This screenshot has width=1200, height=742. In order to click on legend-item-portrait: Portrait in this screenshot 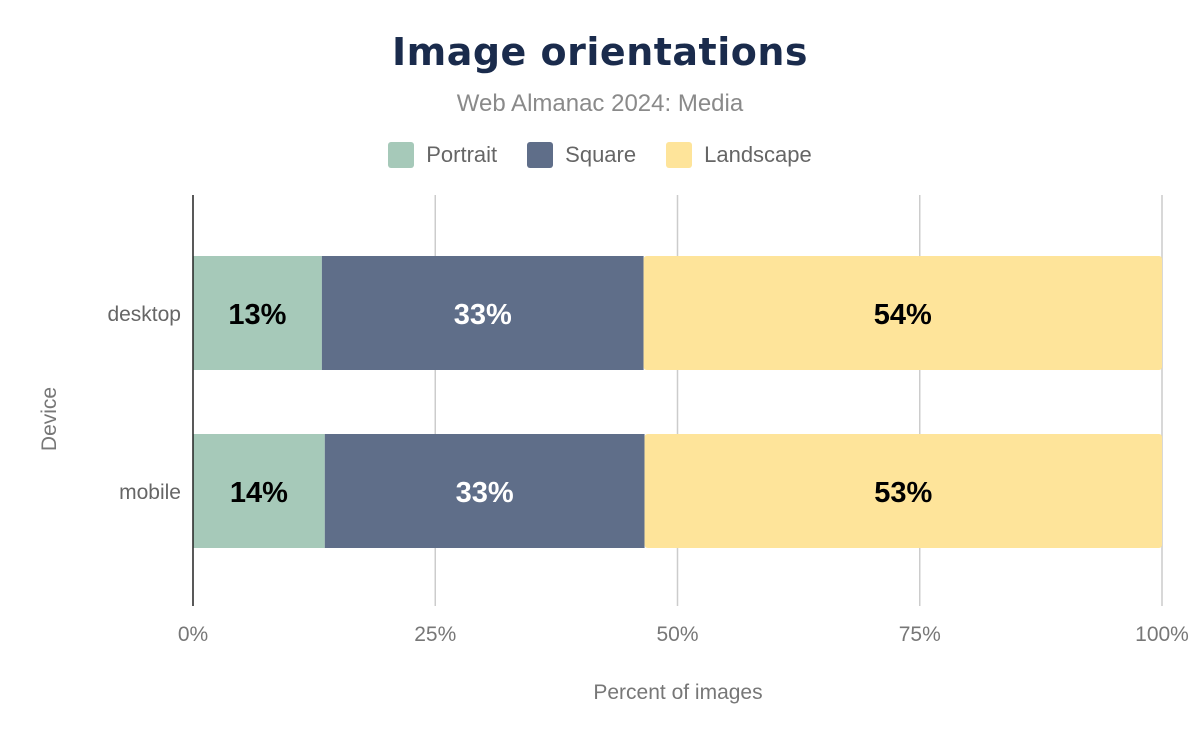, I will do `click(442, 155)`.